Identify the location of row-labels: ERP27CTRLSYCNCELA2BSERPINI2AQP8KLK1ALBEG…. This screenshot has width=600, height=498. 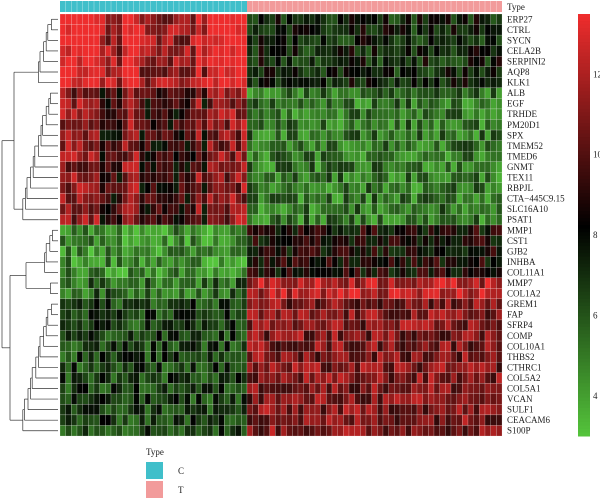
(536, 224).